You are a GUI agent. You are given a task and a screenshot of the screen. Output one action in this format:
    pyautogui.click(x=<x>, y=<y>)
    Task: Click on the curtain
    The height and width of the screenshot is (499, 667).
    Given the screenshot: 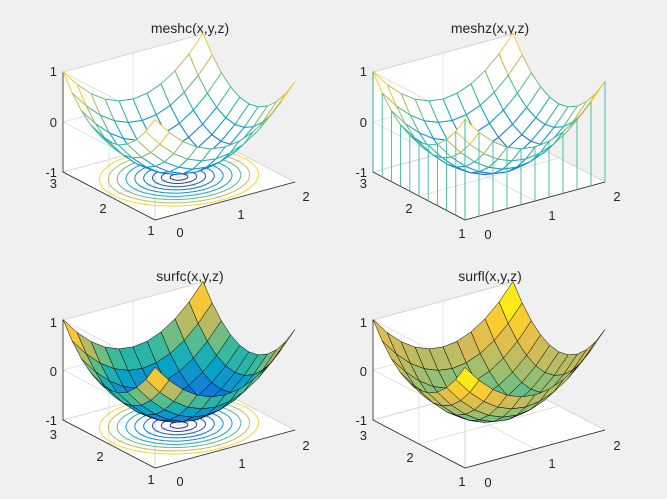 What is the action you would take?
    pyautogui.click(x=489, y=145)
    